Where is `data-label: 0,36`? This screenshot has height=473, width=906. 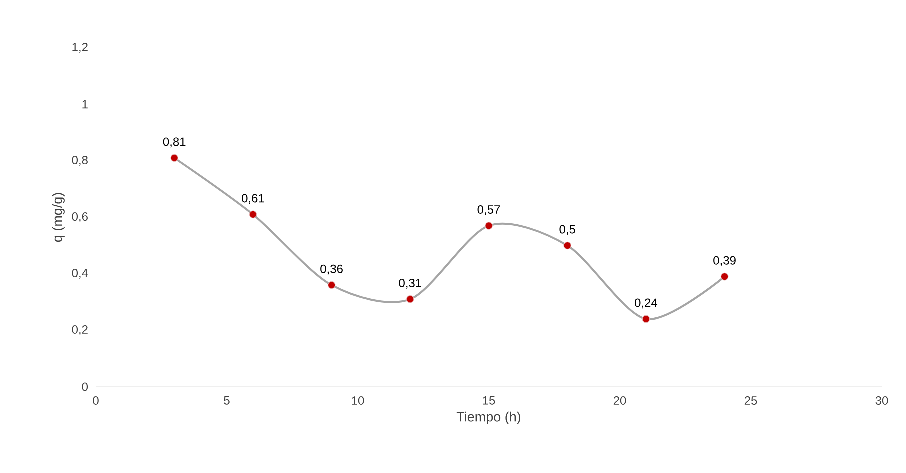 data-label: 0,36 is located at coordinates (331, 269).